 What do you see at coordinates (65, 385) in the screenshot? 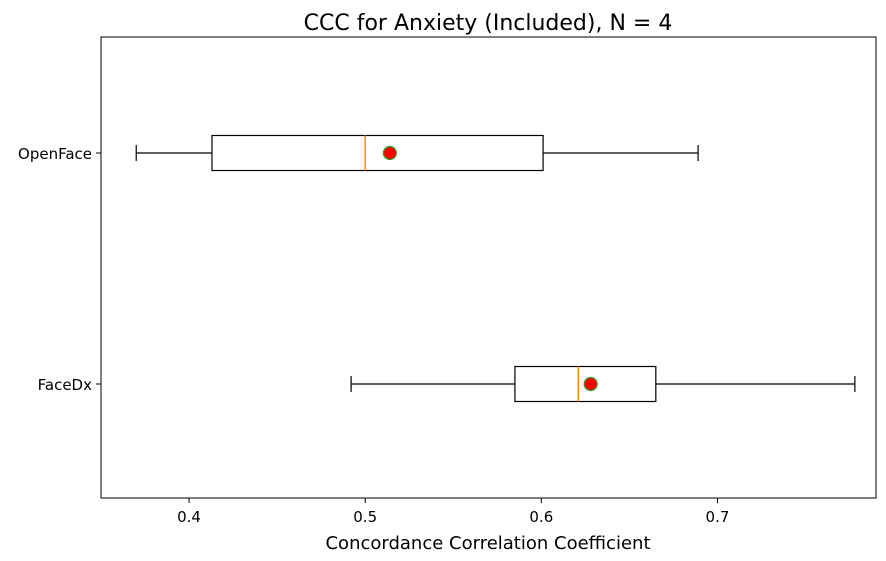
I see `y-tick-label: FaceDx` at bounding box center [65, 385].